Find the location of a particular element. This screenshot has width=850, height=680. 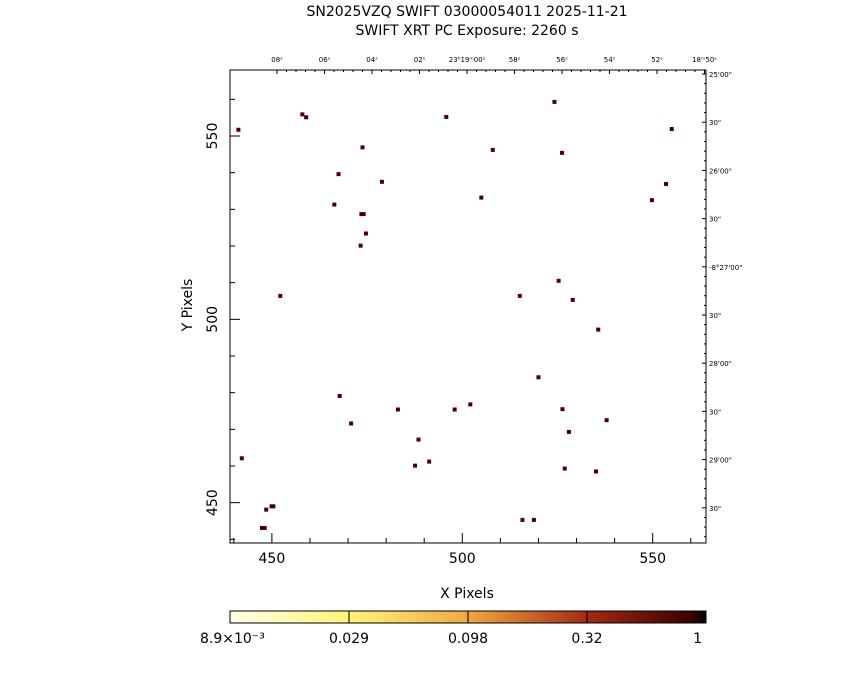

colorbar-label: 0.029 is located at coordinates (349, 639).